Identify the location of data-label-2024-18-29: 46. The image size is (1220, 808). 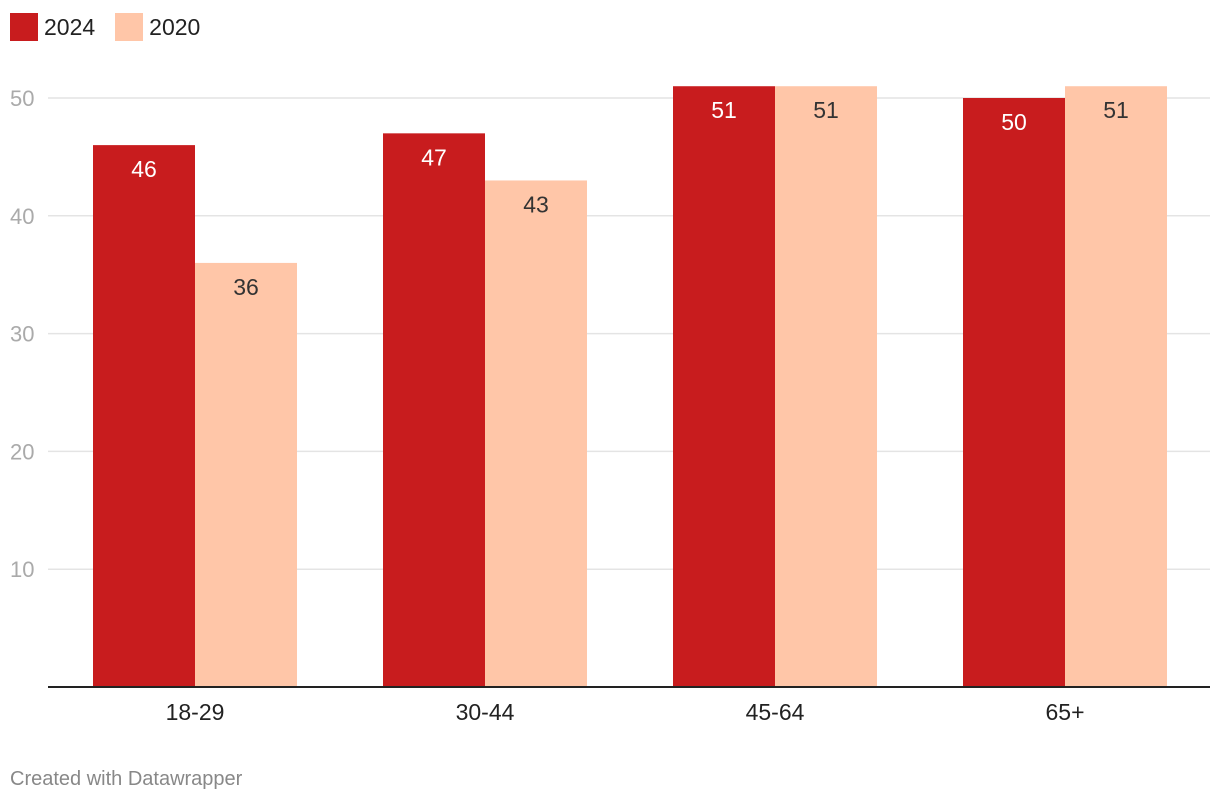
(144, 169).